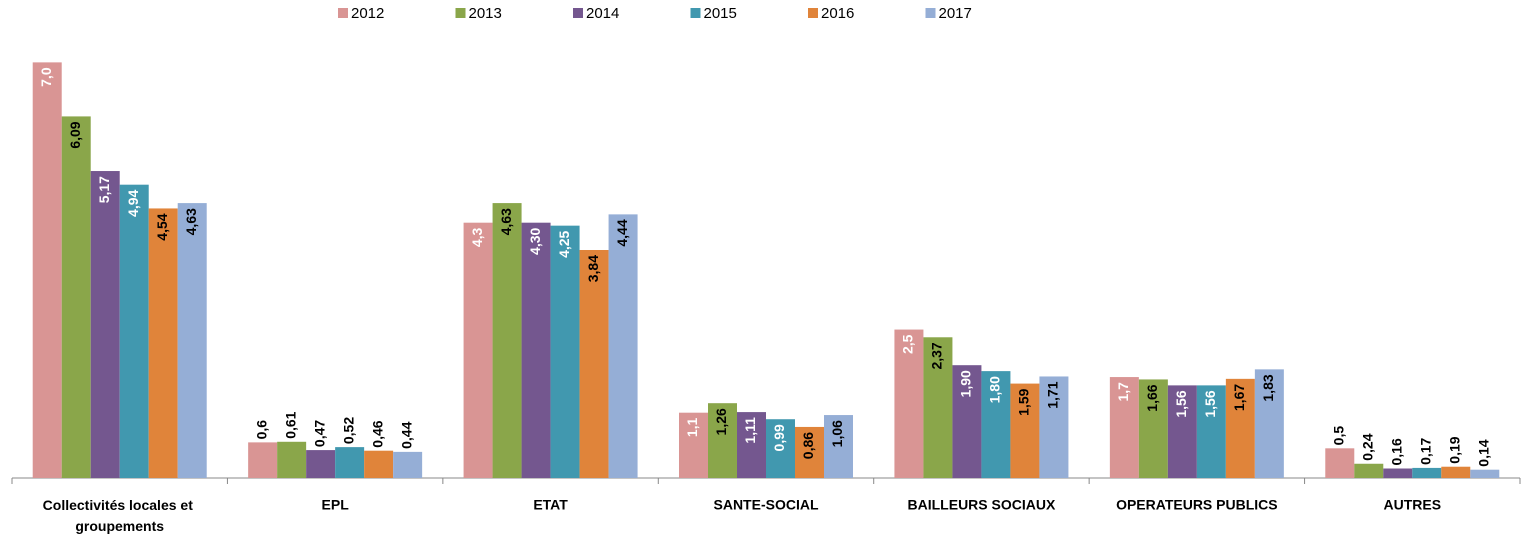  Describe the element at coordinates (319, 433) in the screenshot. I see `value-label: 0,47` at that location.